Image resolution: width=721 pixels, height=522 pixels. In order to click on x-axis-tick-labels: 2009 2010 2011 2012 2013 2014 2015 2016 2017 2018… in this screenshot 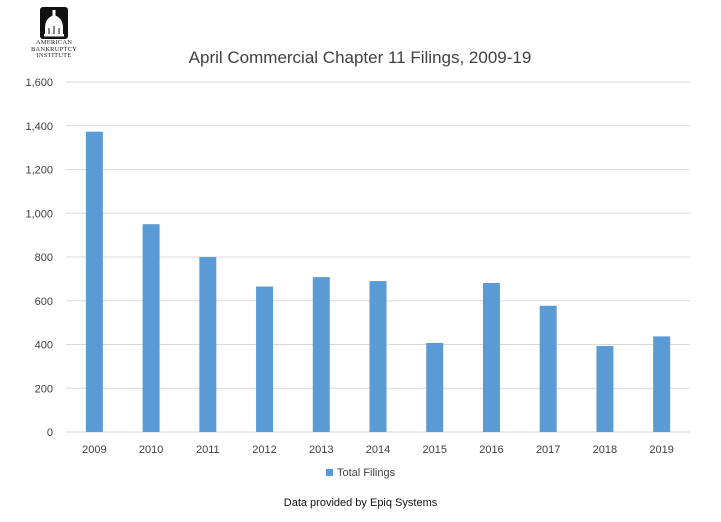, I will do `click(378, 450)`.